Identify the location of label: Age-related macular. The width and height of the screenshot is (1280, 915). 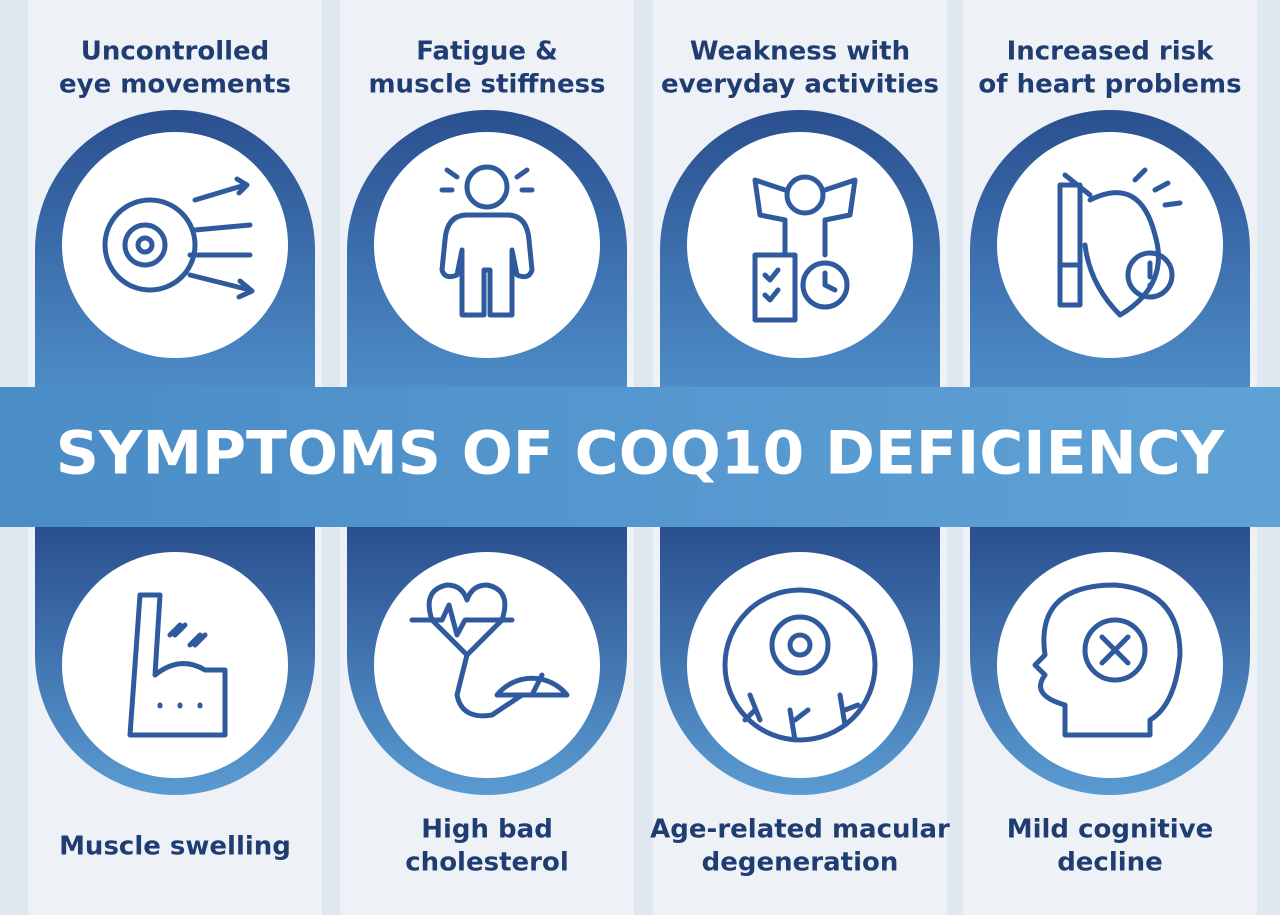
(800, 830).